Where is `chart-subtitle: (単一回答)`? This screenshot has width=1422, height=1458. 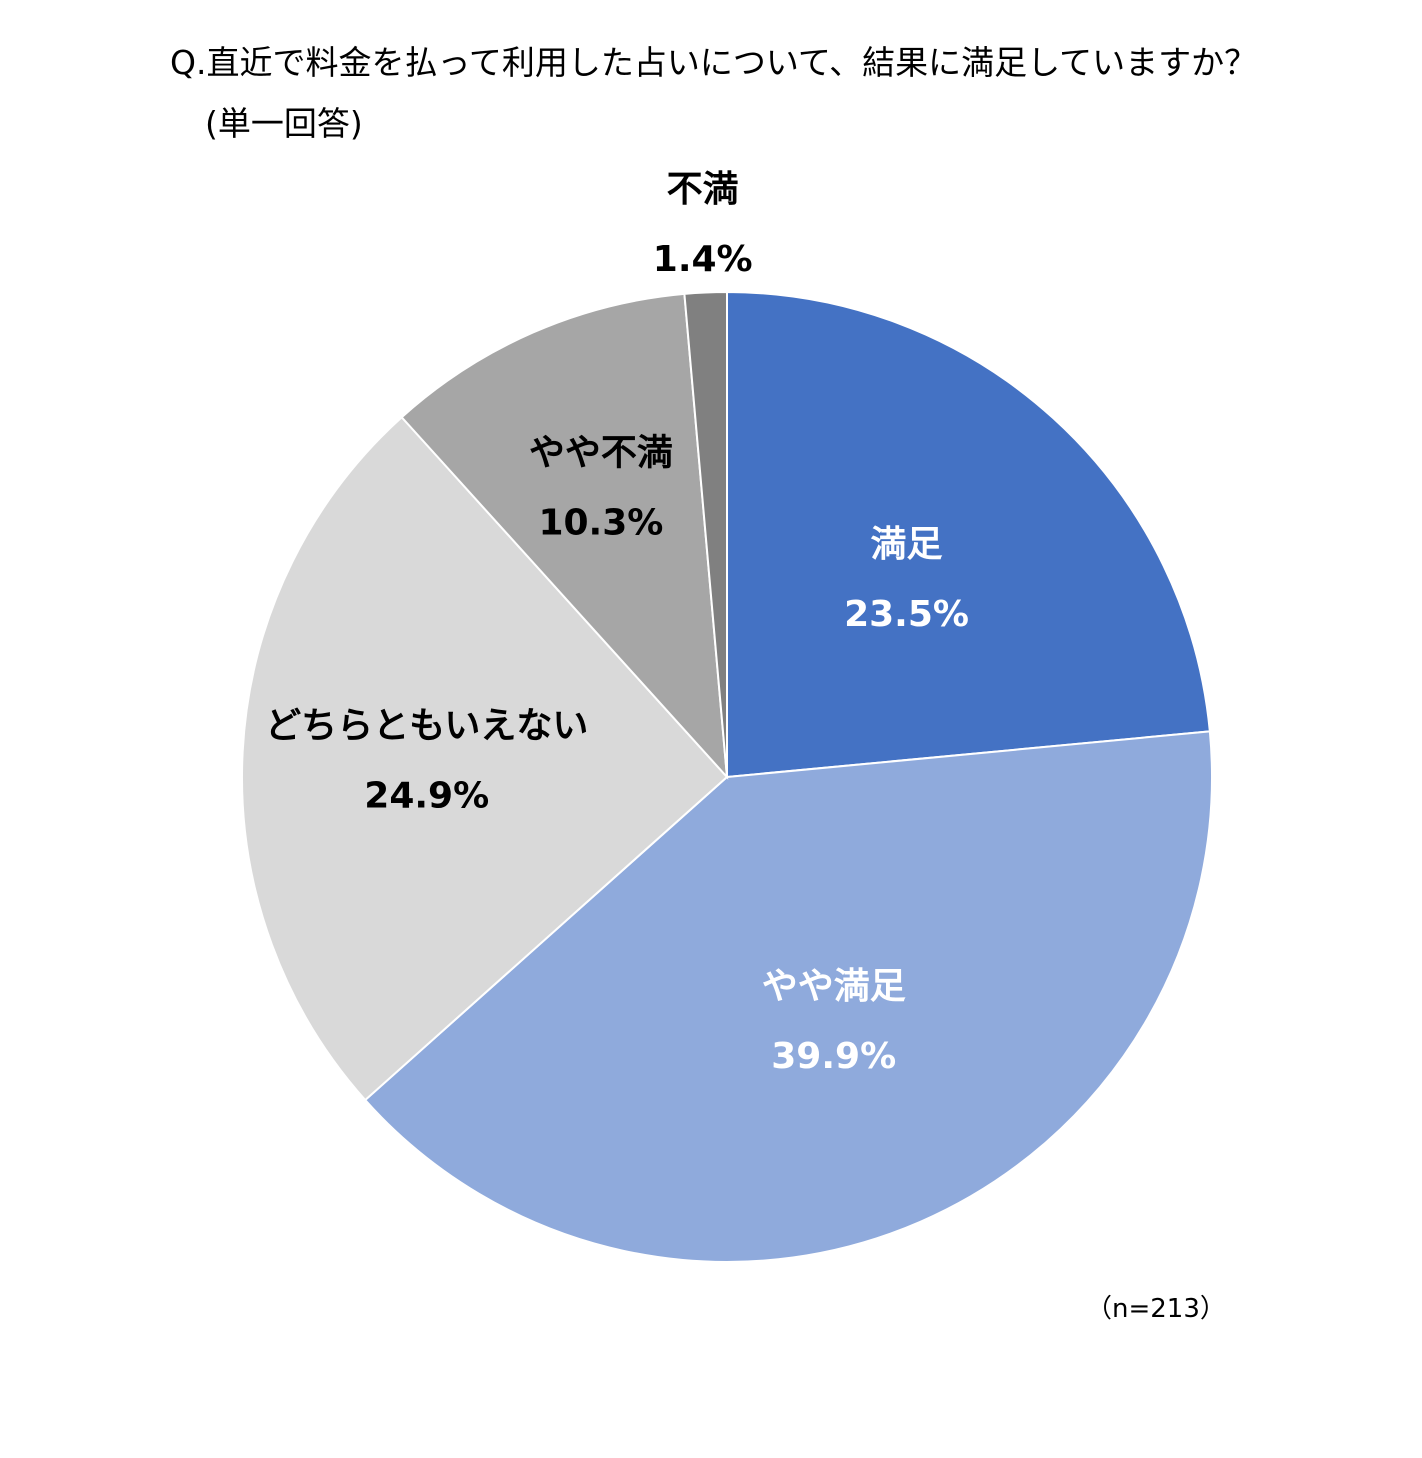 chart-subtitle: (単一回答) is located at coordinates (284, 123).